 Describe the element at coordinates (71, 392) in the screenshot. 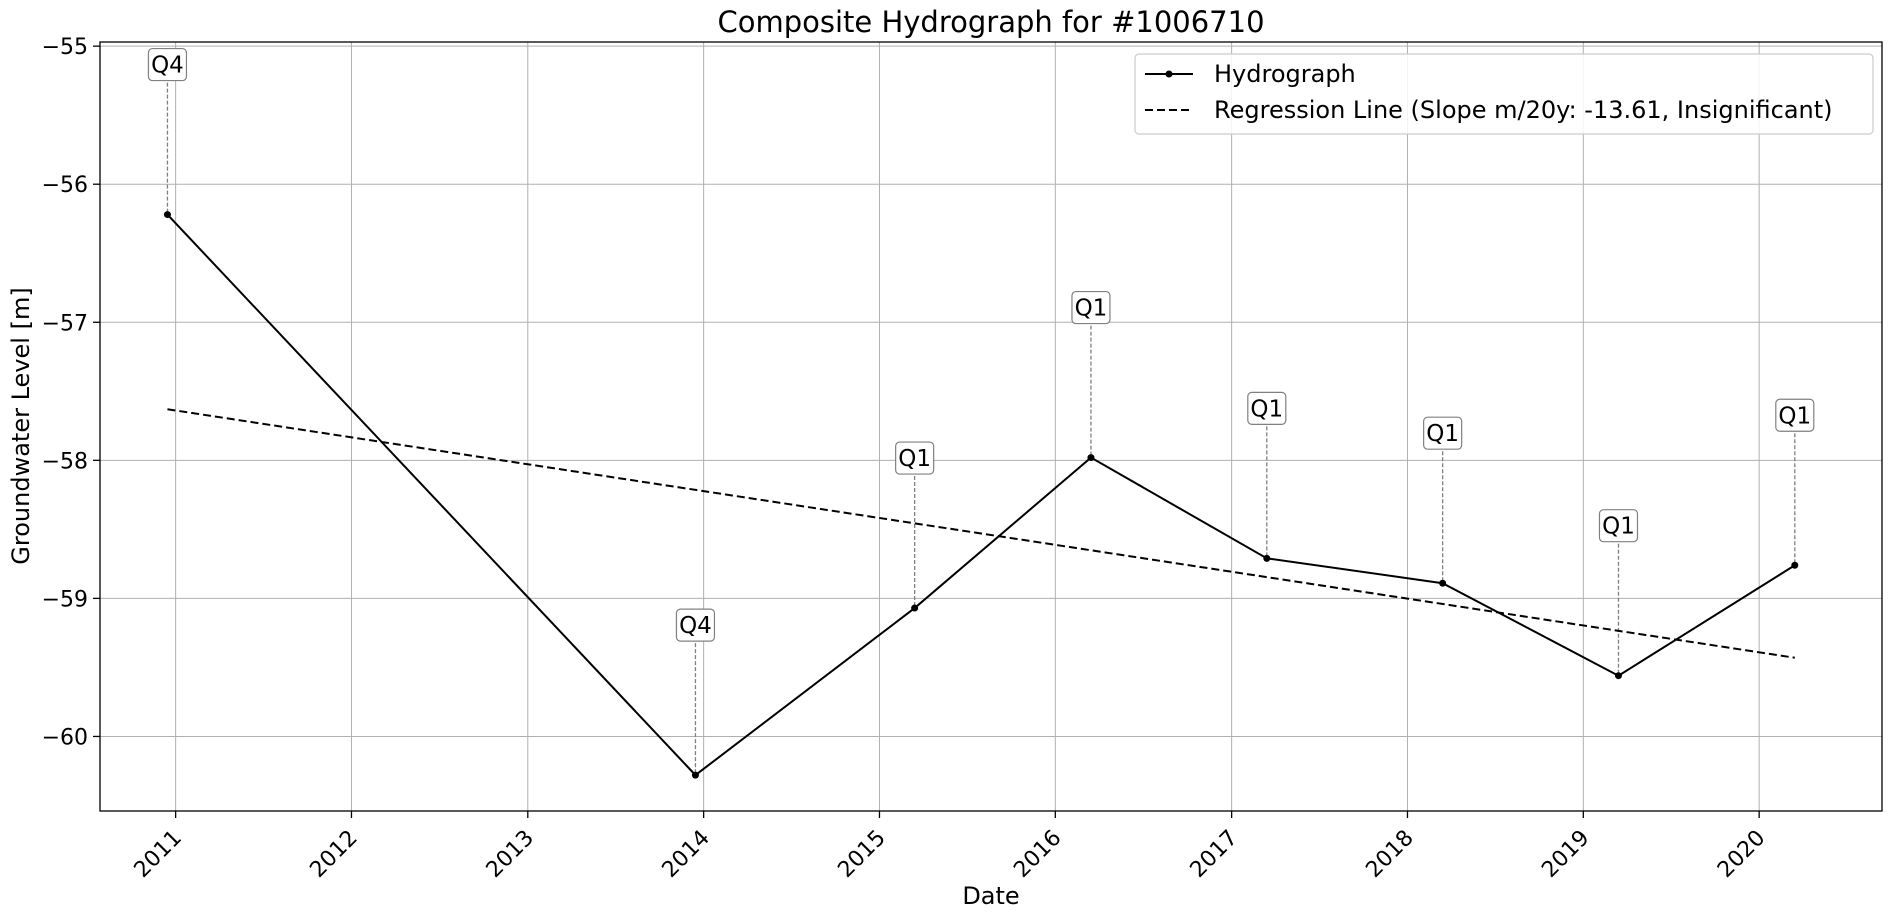

I see `y-axis-ticks: −60 −59 −58 −57 −56 −55` at that location.